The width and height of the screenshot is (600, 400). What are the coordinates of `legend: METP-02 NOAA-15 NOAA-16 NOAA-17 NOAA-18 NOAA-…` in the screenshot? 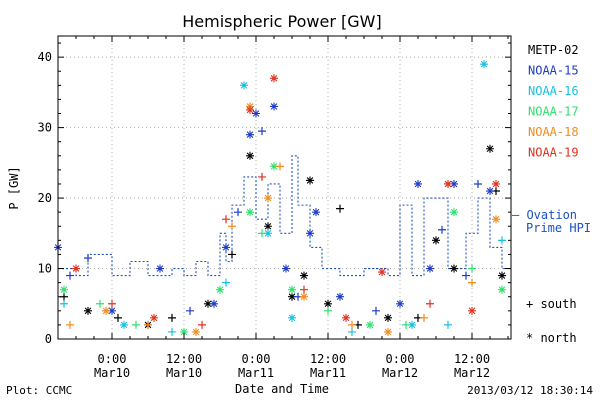 It's located at (551, 194).